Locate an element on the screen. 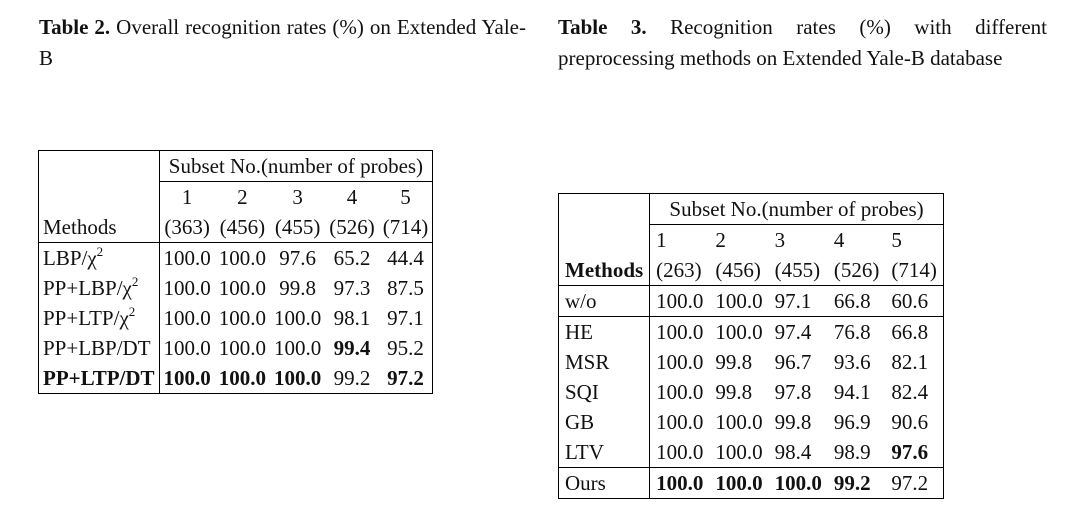 This screenshot has height=505, width=1083. table2-probe-count: (455) is located at coordinates (298, 227).